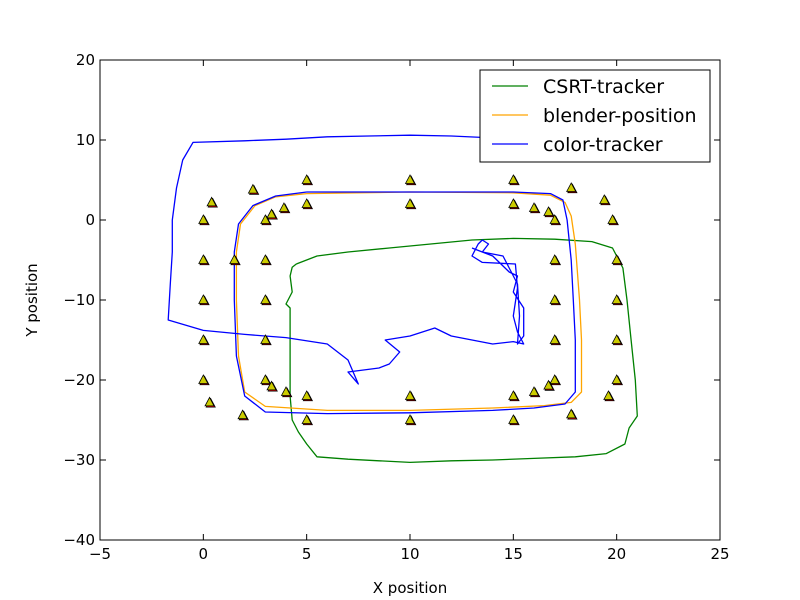 The image size is (800, 600). What do you see at coordinates (410, 588) in the screenshot?
I see `x-axis-label: X position` at bounding box center [410, 588].